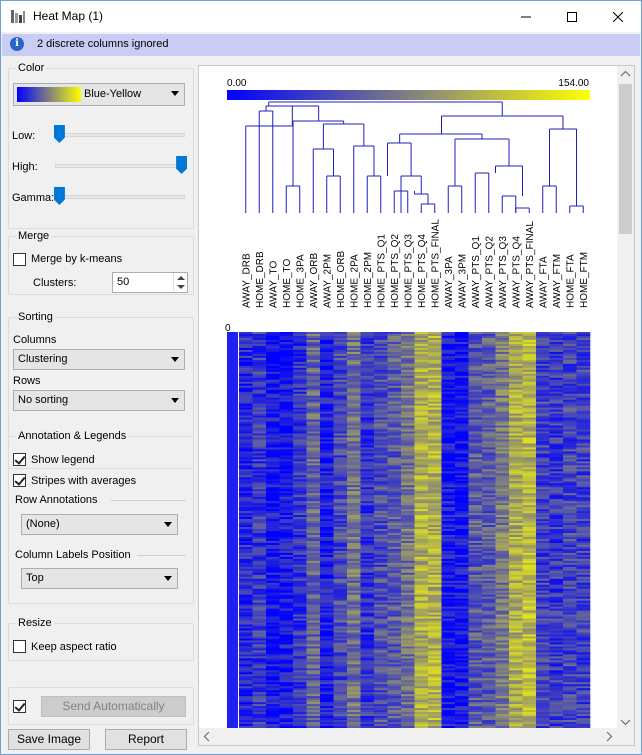 This screenshot has height=755, width=642. Describe the element at coordinates (59, 134) in the screenshot. I see `low-slider-handle` at that location.